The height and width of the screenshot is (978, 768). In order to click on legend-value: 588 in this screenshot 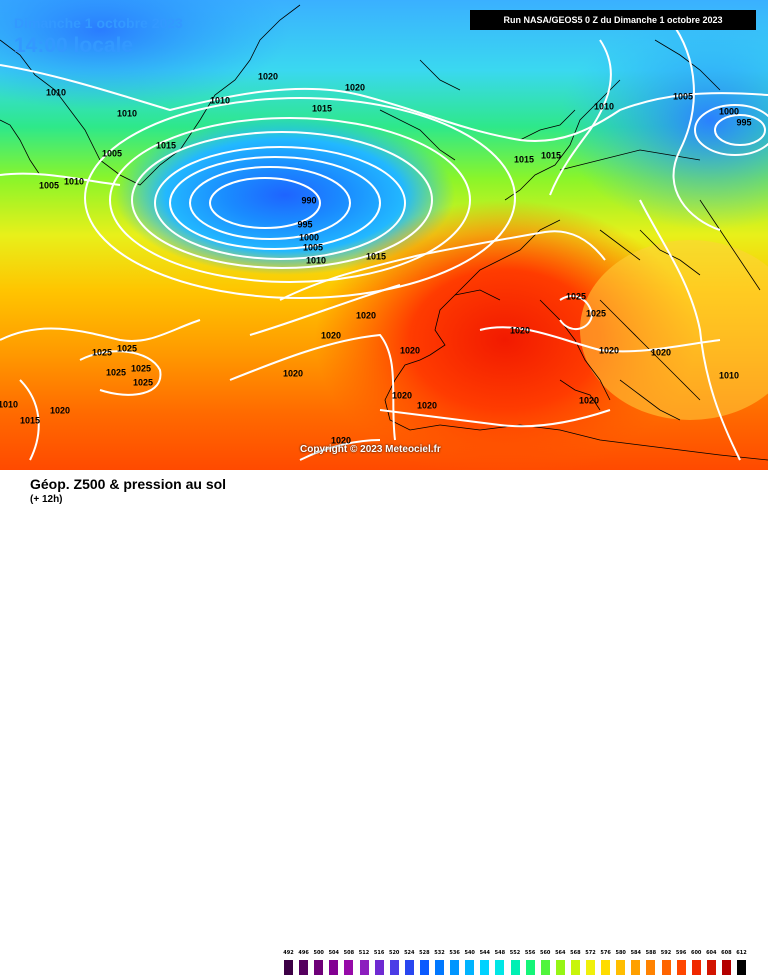, I will do `click(651, 953)`.